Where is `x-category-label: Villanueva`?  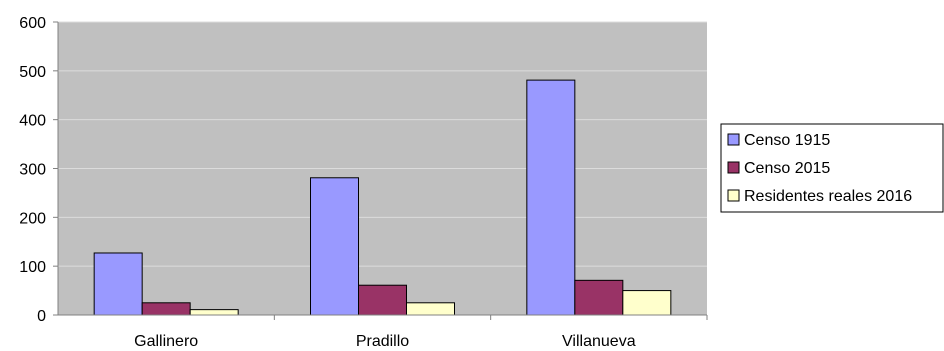
x-category-label: Villanueva is located at coordinates (599, 341).